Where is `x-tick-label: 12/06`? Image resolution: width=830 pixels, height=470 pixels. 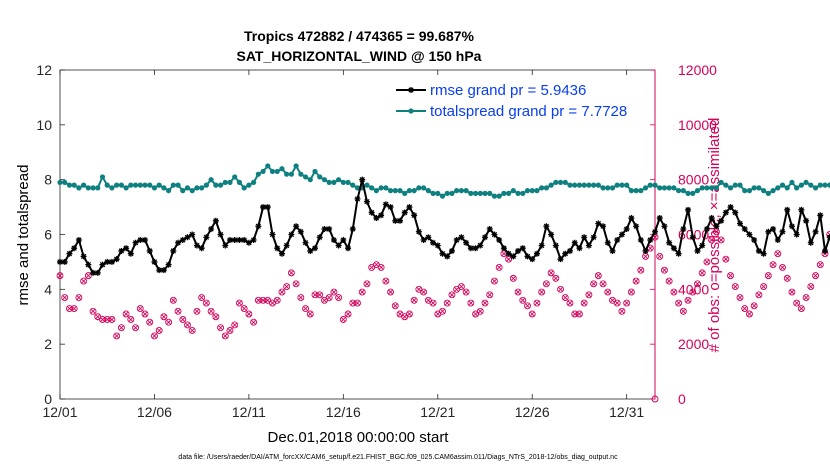
x-tick-label: 12/06 is located at coordinates (154, 412).